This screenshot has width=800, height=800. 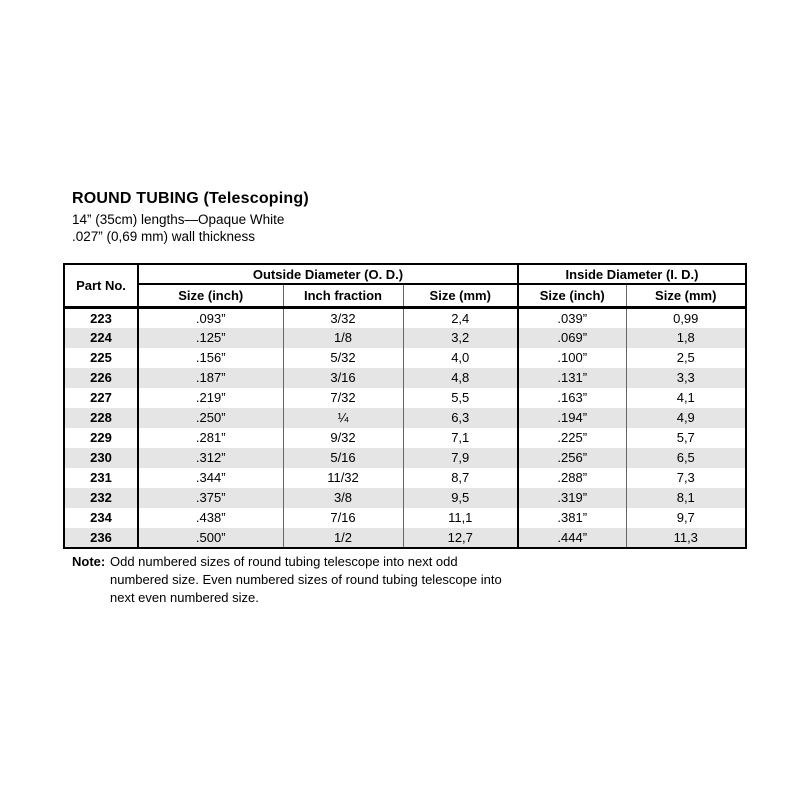 I want to click on cell-od-size-mm: 2,4, so click(x=461, y=317).